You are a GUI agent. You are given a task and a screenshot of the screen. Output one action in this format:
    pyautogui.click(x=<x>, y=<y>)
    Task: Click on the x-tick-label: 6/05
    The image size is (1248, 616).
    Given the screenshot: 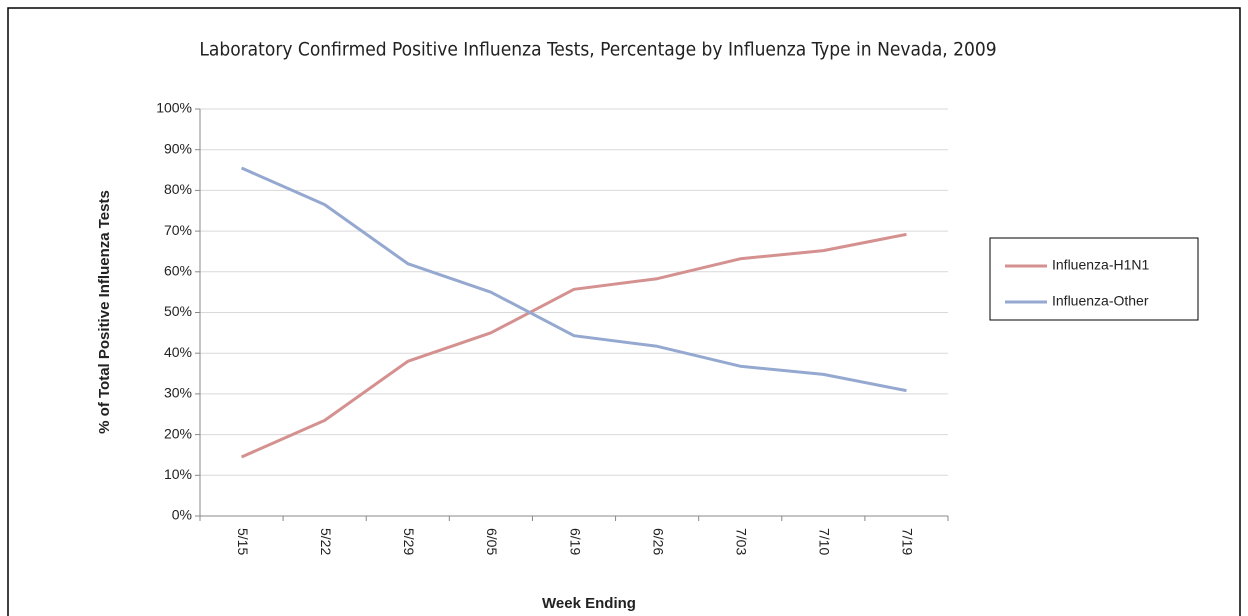 What is the action you would take?
    pyautogui.click(x=492, y=541)
    